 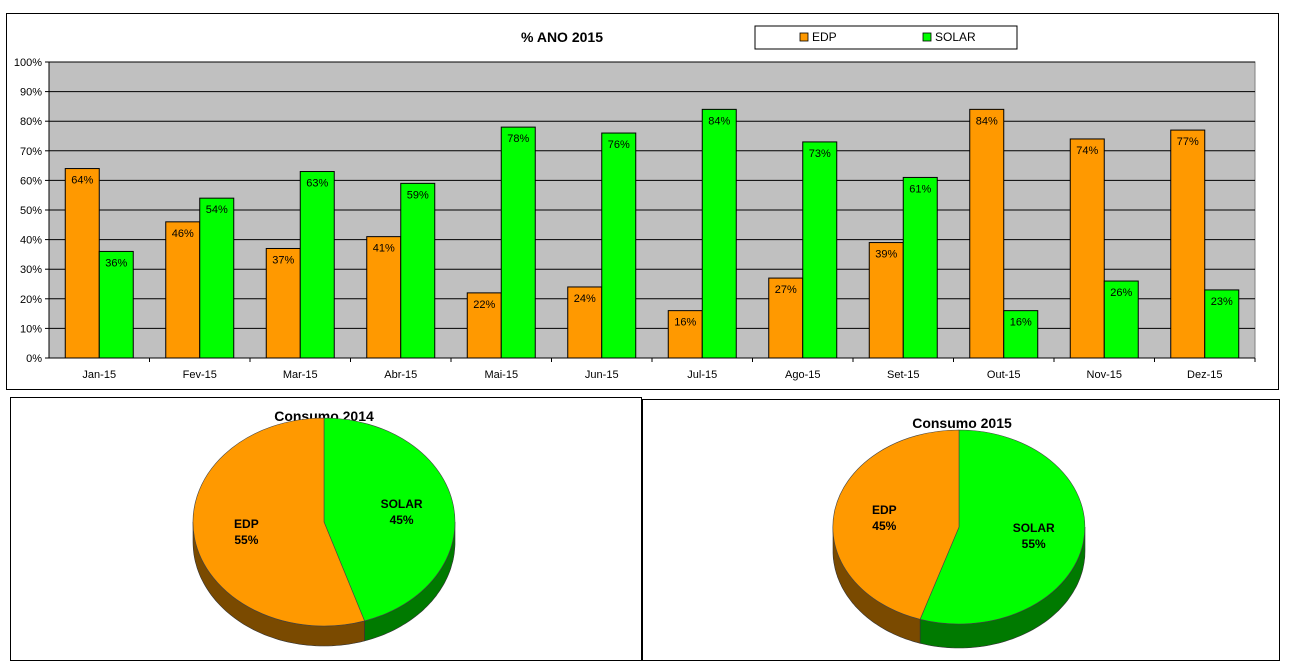 What do you see at coordinates (31, 329) in the screenshot?
I see `y-tick-label: 10%` at bounding box center [31, 329].